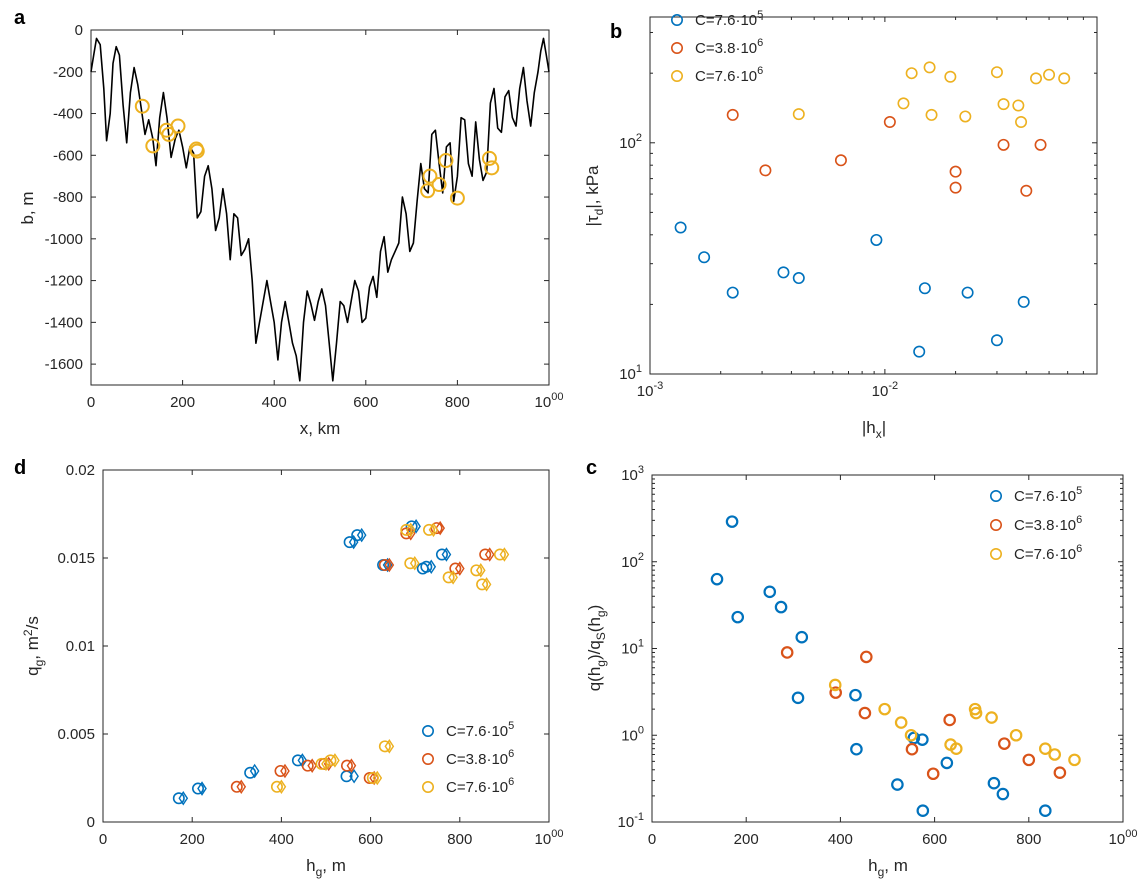  I want to click on panel-letter-c: c, so click(591, 468).